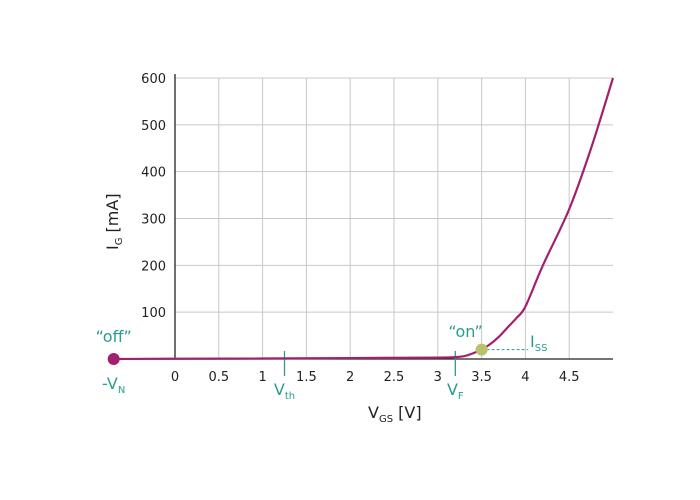 The image size is (700, 500). Describe the element at coordinates (262, 377) in the screenshot. I see `x-tick-label: 1` at that location.